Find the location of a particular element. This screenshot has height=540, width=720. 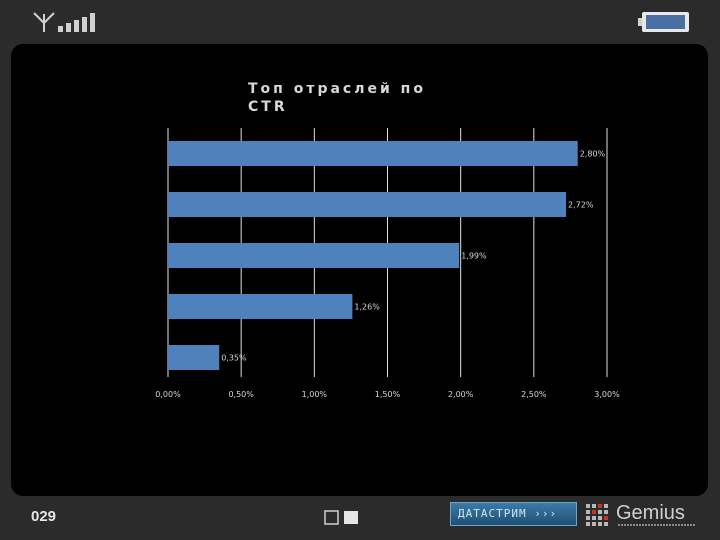

x-tick-label: 0,50% is located at coordinates (241, 394).